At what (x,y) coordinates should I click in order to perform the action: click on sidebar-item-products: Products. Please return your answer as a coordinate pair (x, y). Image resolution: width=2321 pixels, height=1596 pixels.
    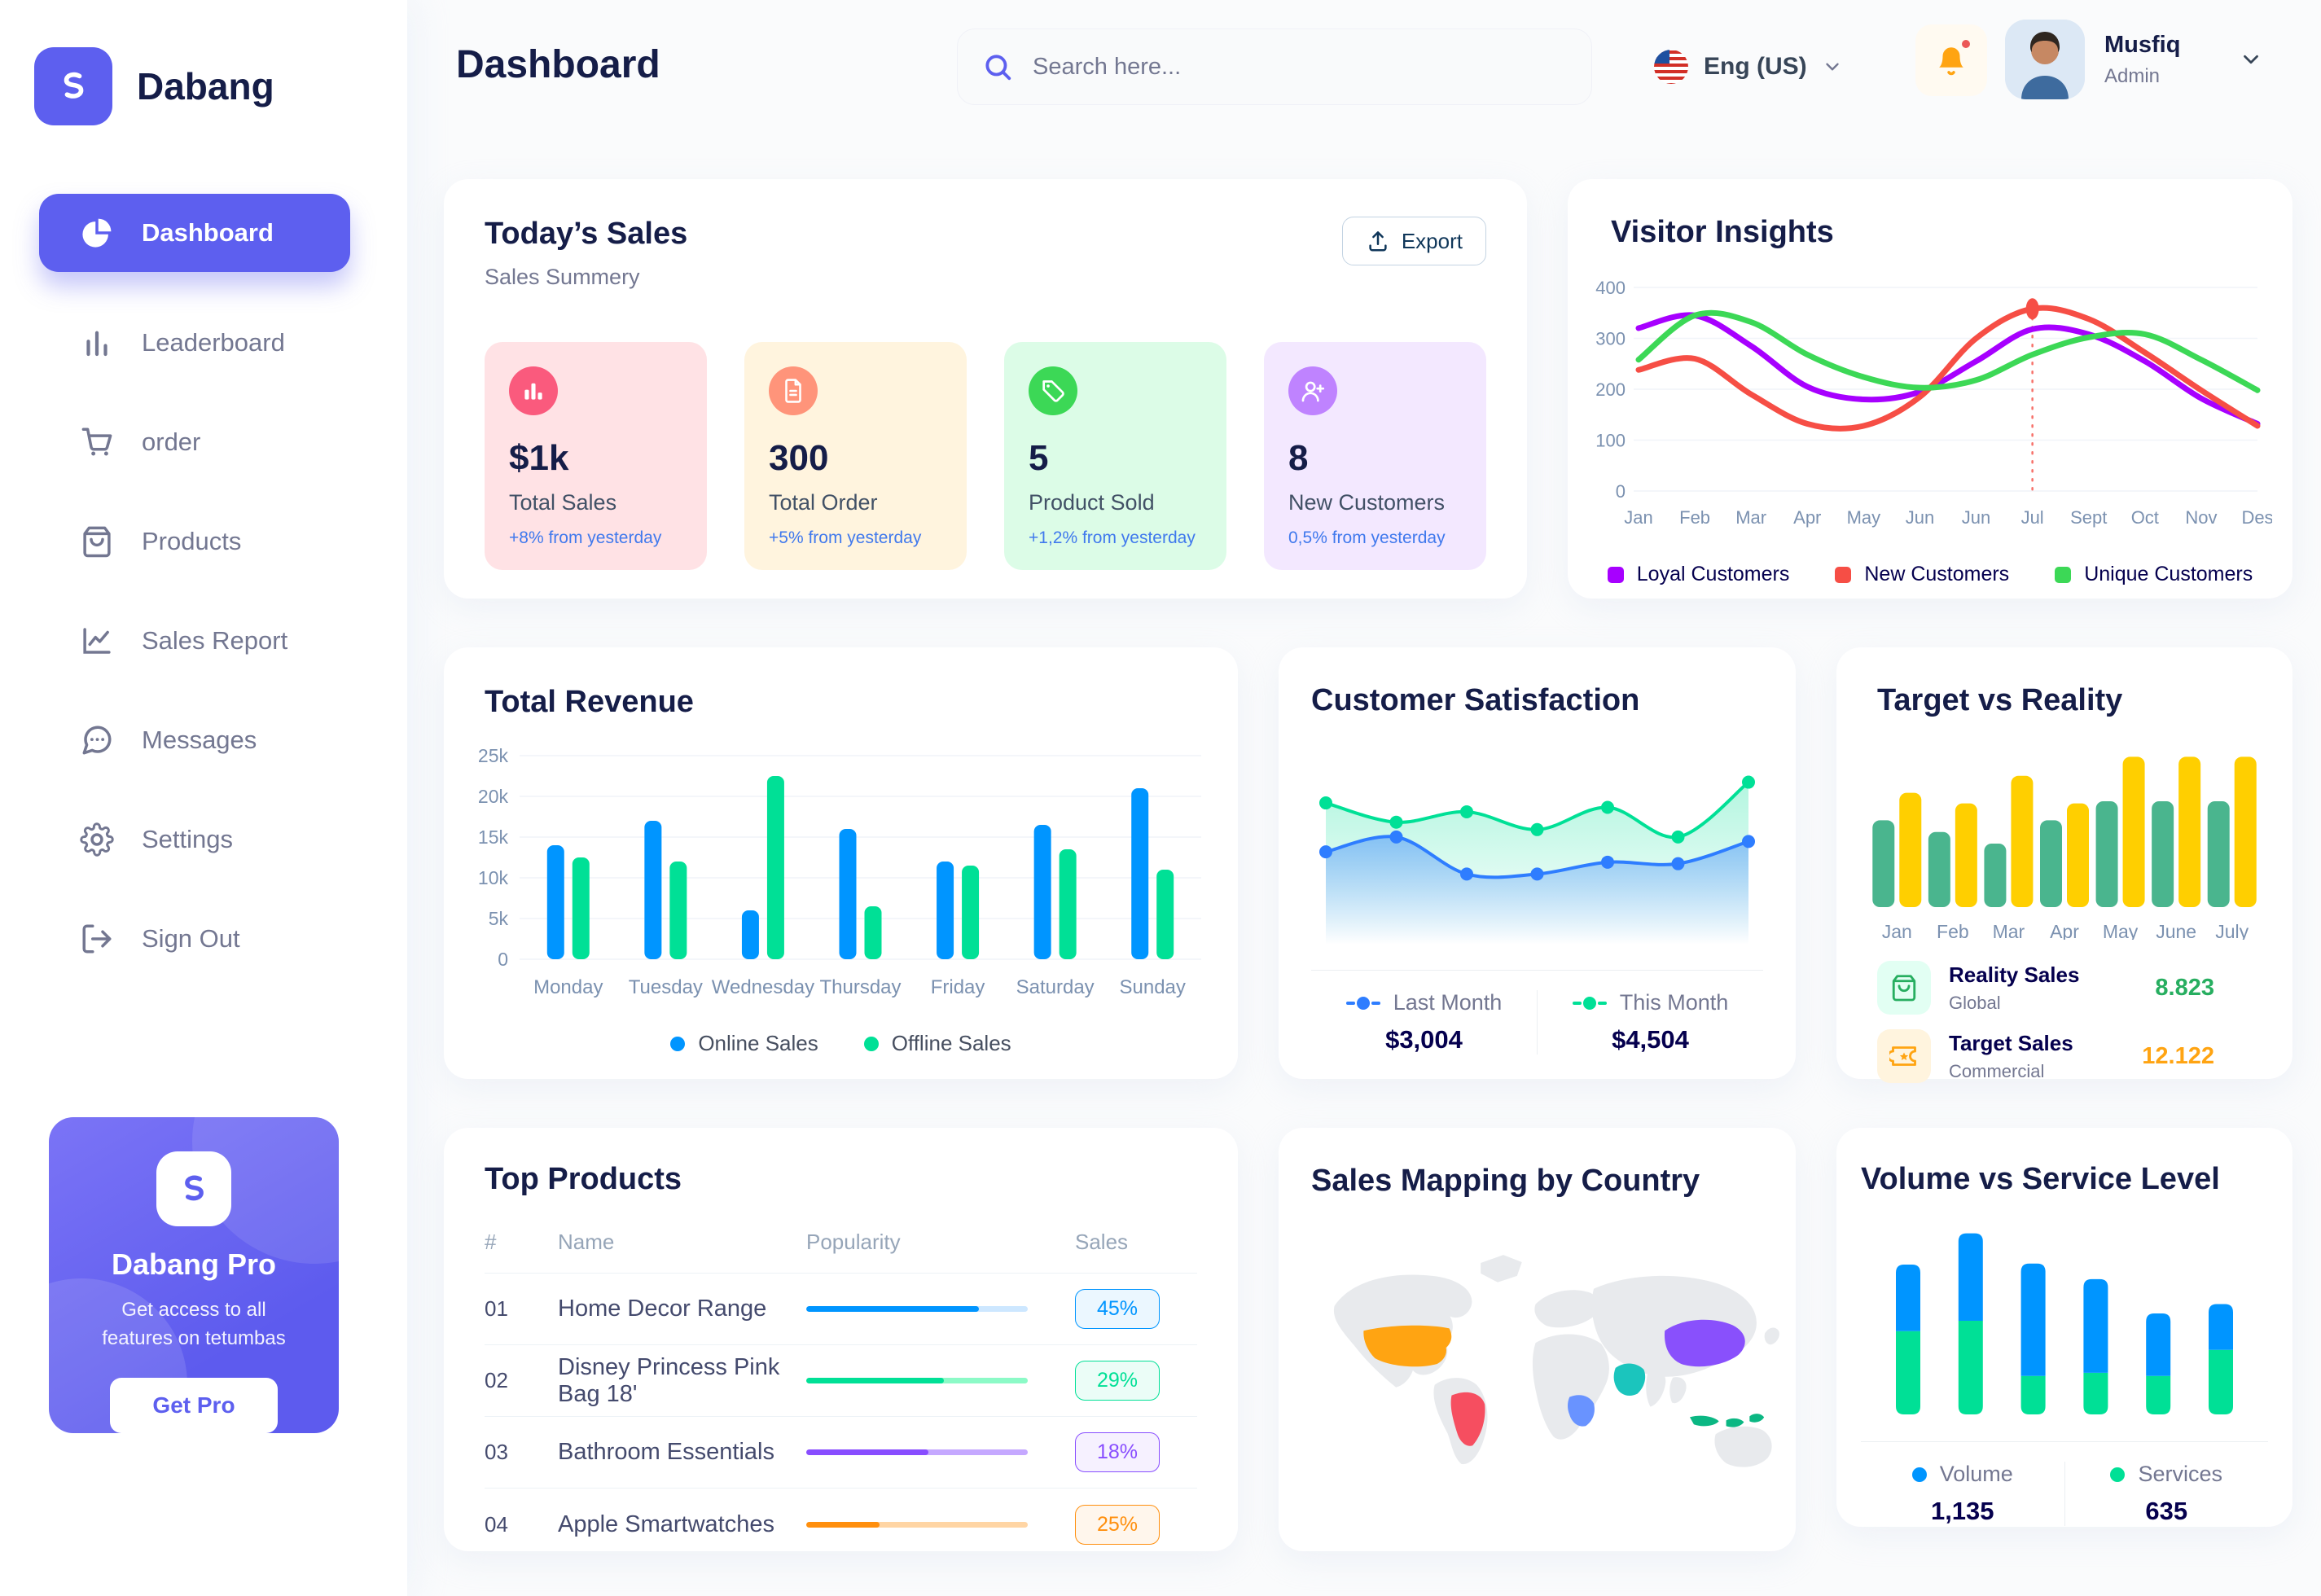
    Looking at the image, I should click on (203, 541).